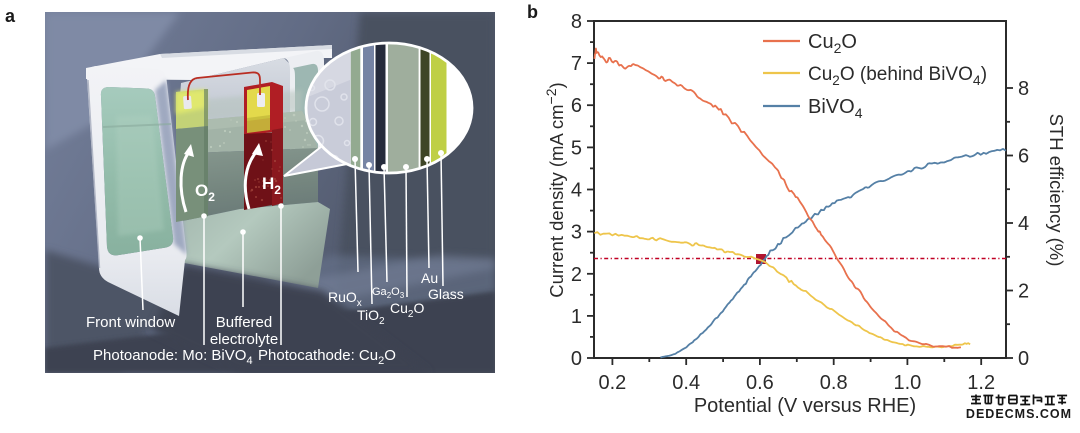  Describe the element at coordinates (981, 383) in the screenshot. I see `svg-text: 1.2` at that location.